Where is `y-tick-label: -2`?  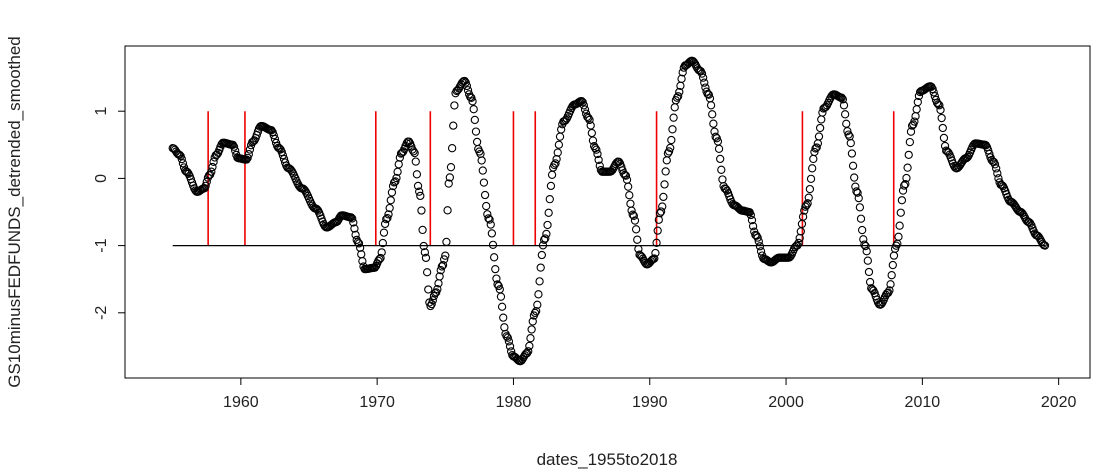
y-tick-label: -2 is located at coordinates (101, 313).